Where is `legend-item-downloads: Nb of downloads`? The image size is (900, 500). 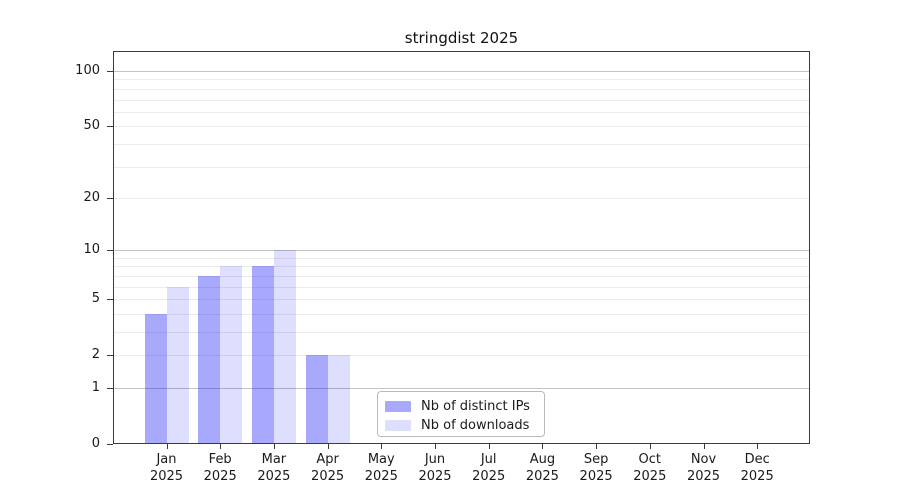
legend-item-downloads: Nb of downloads is located at coordinates (460, 425).